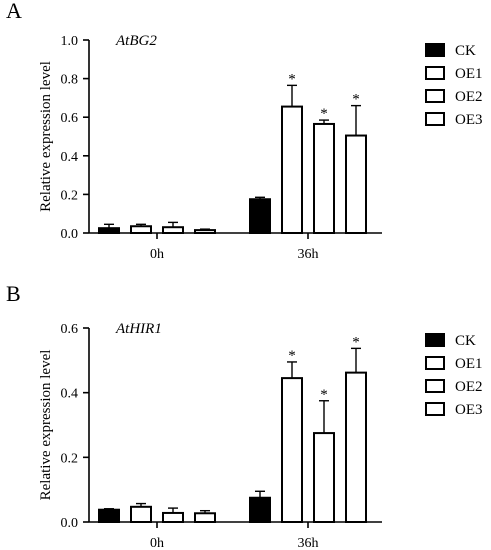 Image resolution: width=491 pixels, height=550 pixels. Describe the element at coordinates (138, 329) in the screenshot. I see `gene-annotation: AtHIR1` at that location.